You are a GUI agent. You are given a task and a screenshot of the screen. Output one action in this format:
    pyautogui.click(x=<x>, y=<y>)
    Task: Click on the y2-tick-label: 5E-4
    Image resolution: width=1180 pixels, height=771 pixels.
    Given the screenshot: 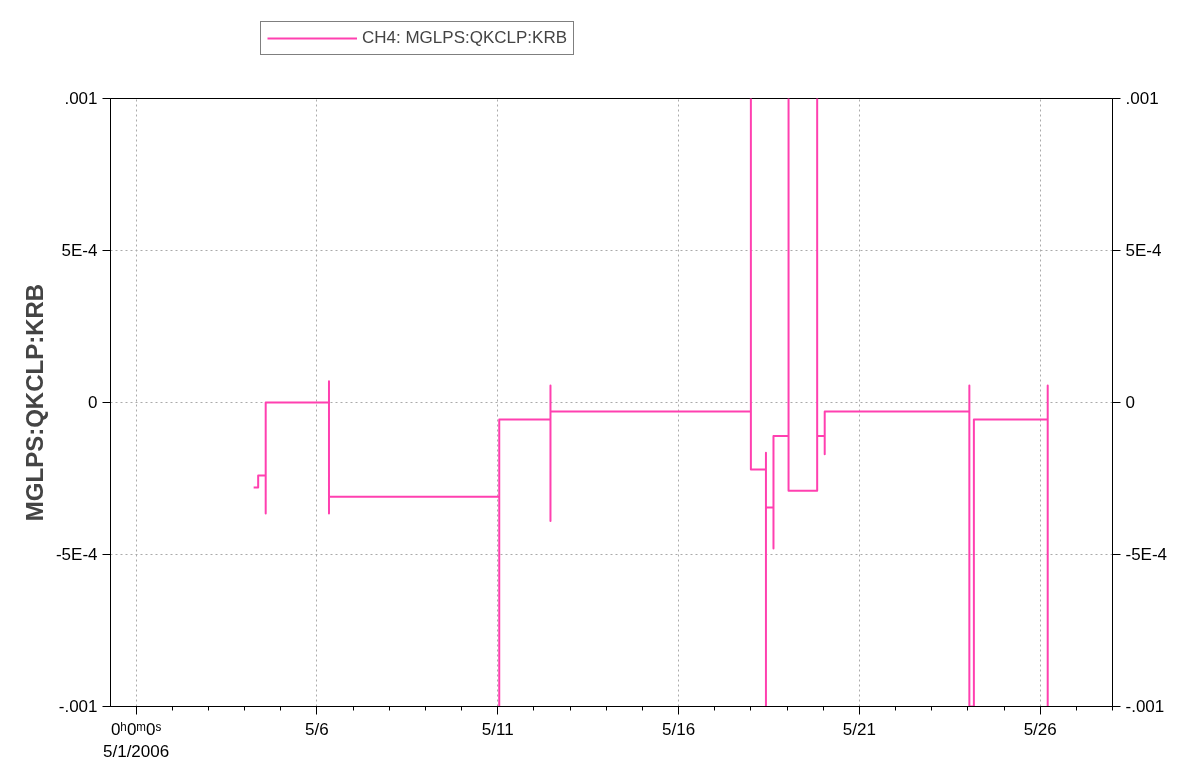 What is the action you would take?
    pyautogui.click(x=1143, y=250)
    